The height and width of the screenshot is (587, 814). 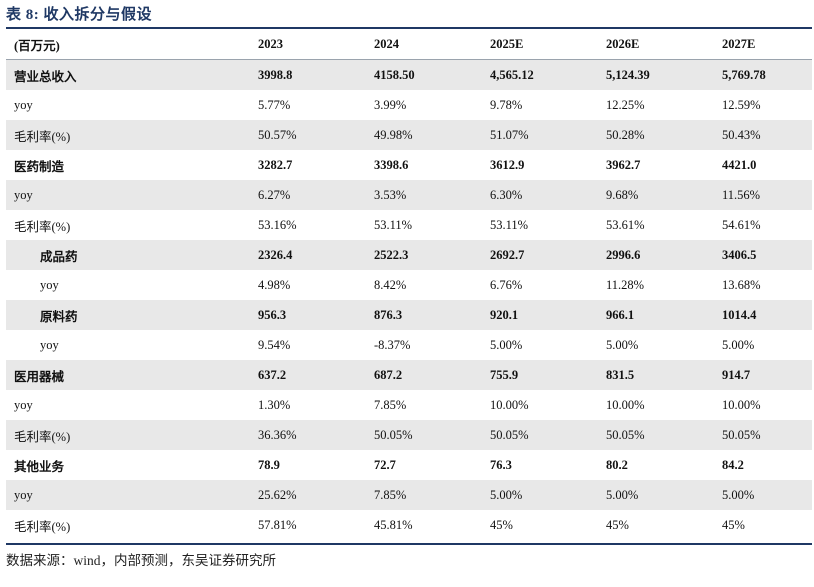 What do you see at coordinates (656, 195) in the screenshot?
I see `cell-2026e: 9.68%` at bounding box center [656, 195].